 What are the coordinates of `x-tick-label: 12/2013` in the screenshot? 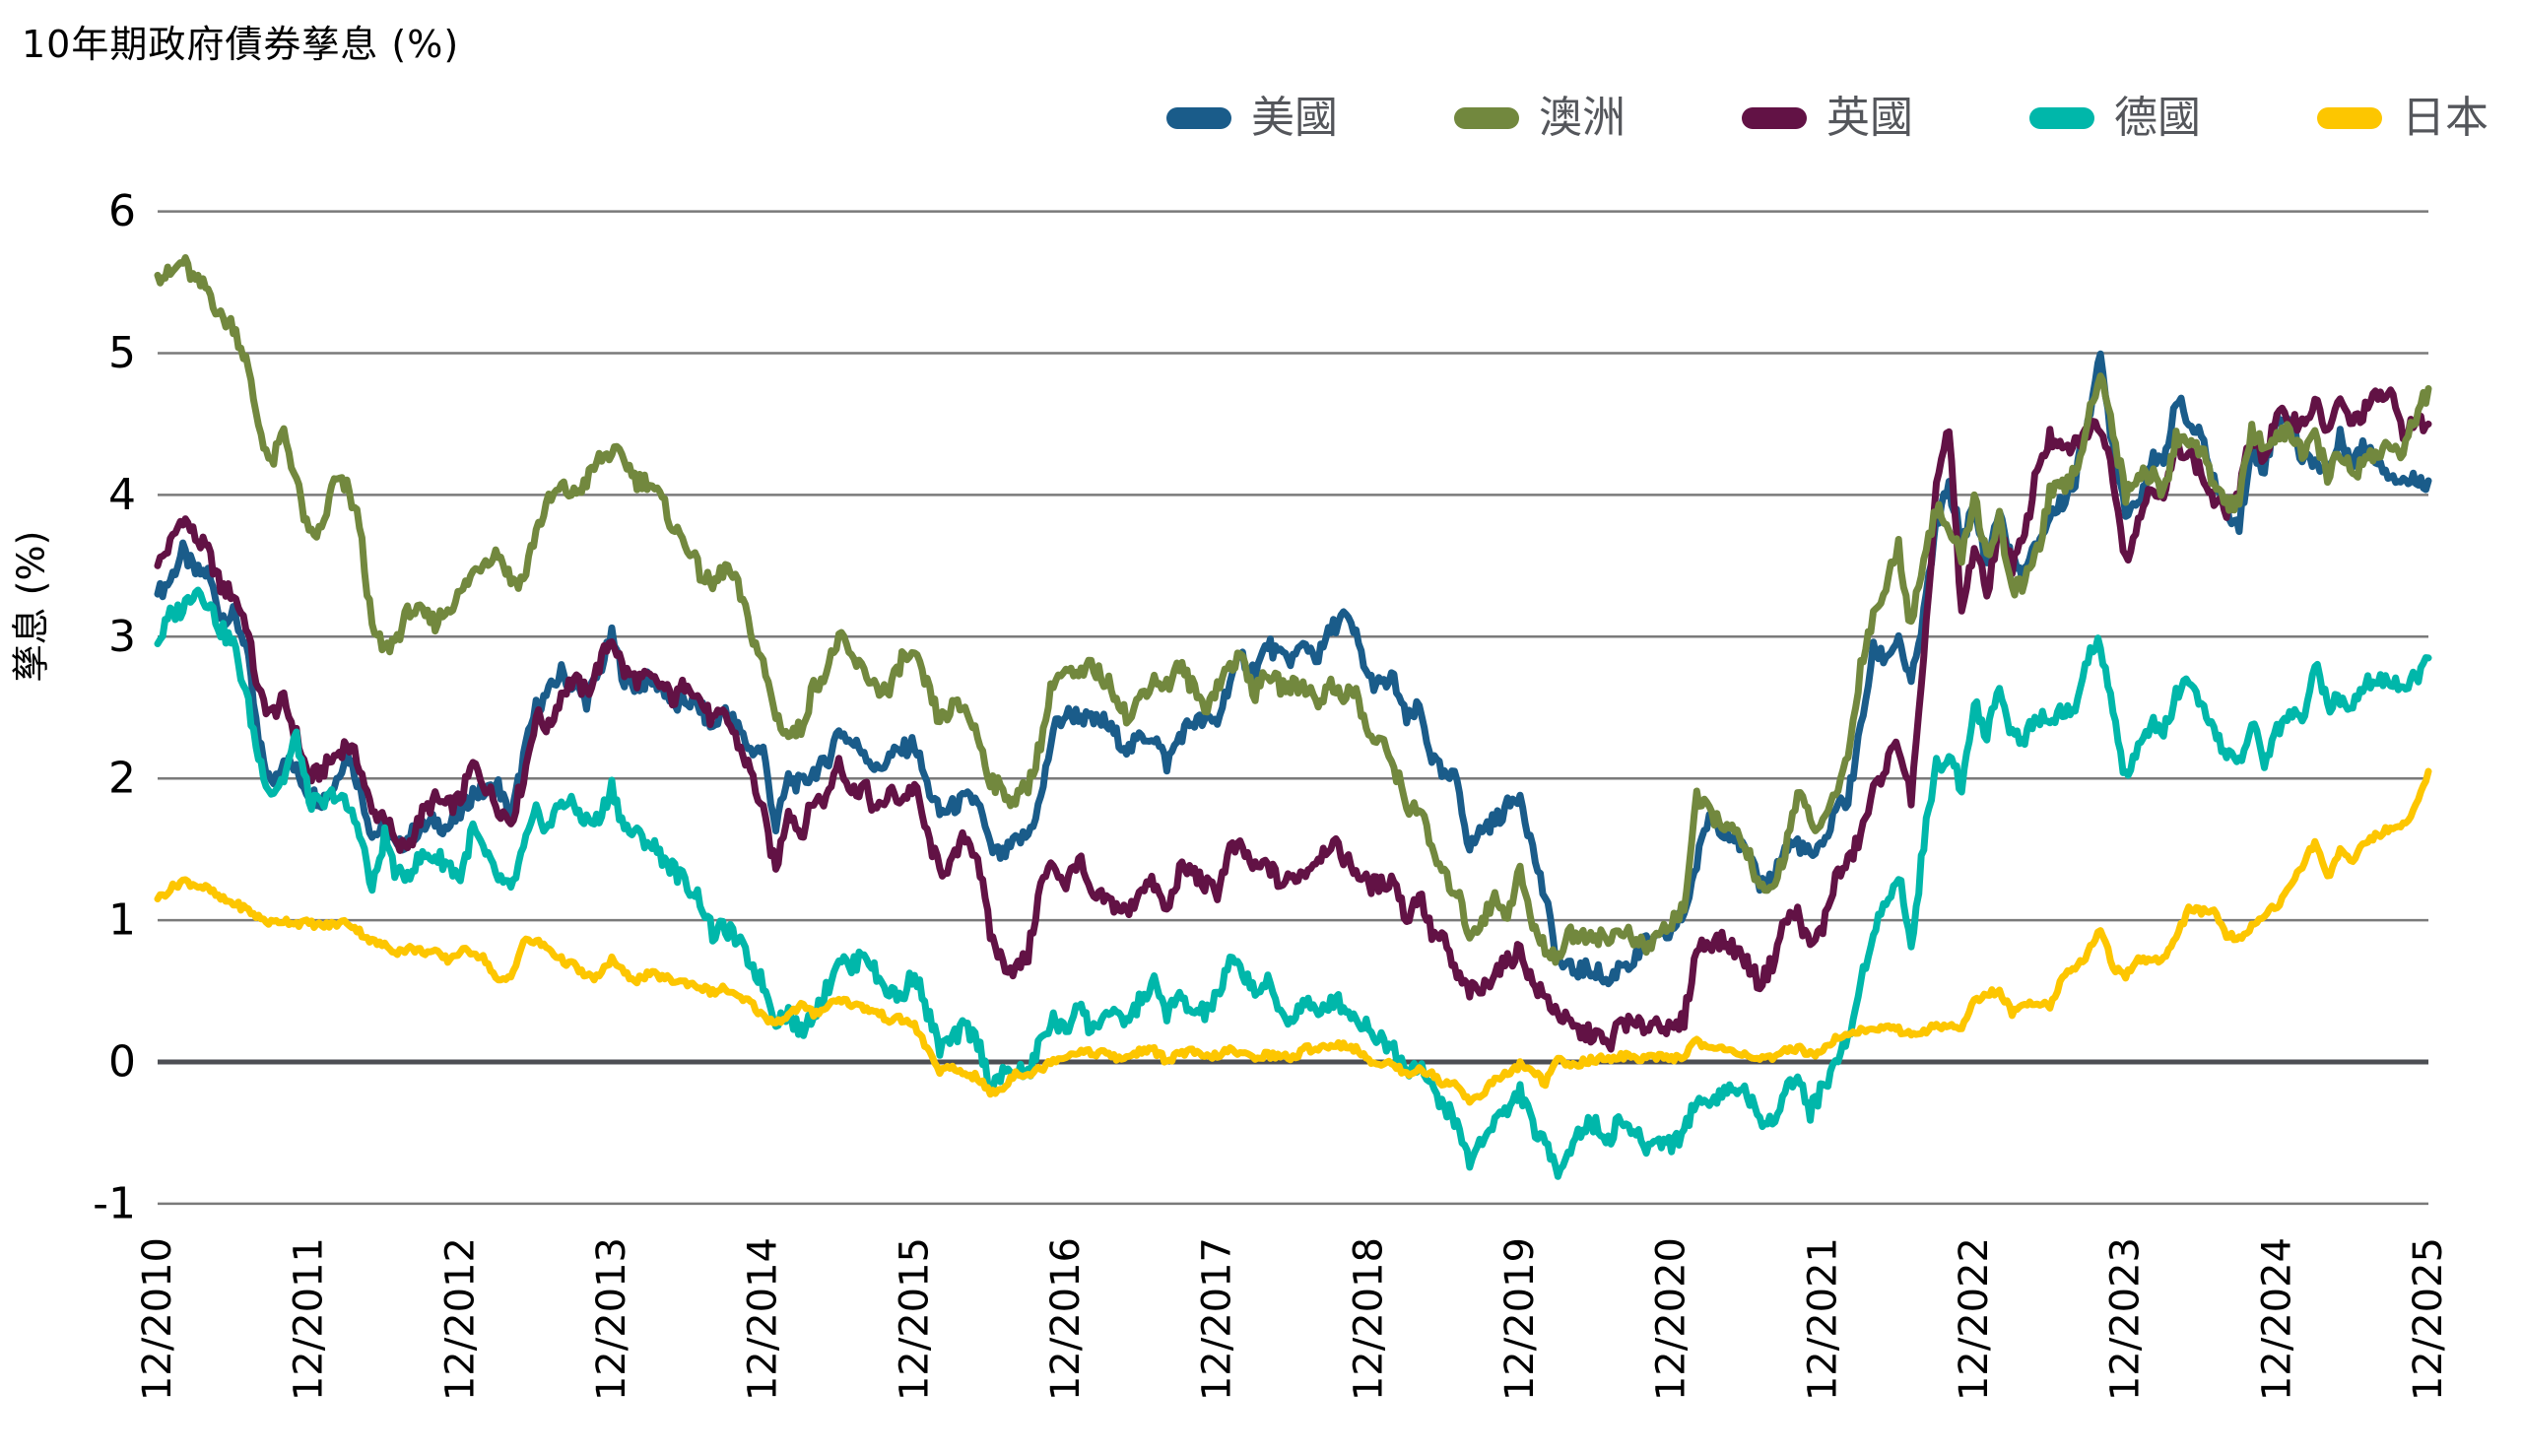 It's located at (611, 1319).